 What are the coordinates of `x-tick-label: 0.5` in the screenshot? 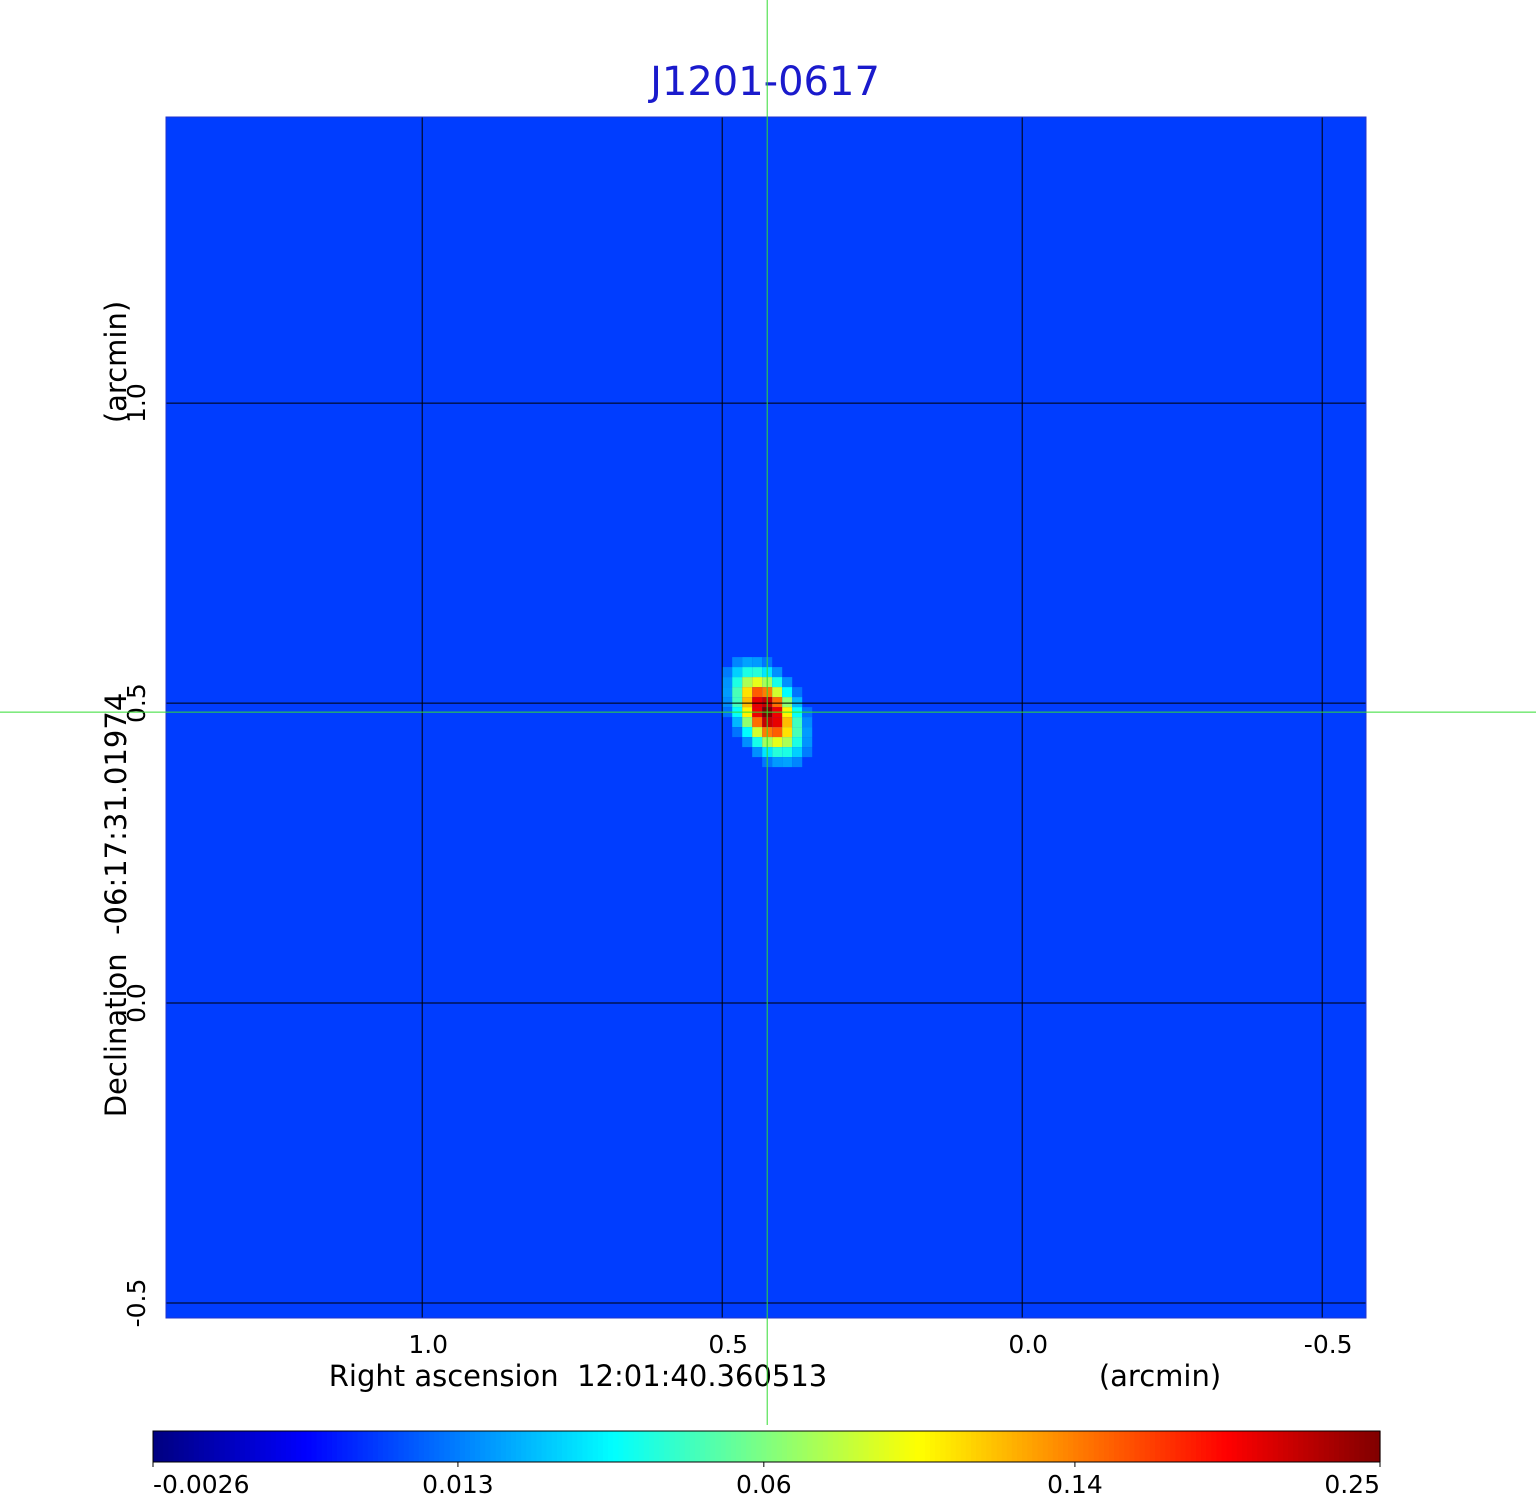 It's located at (728, 1344).